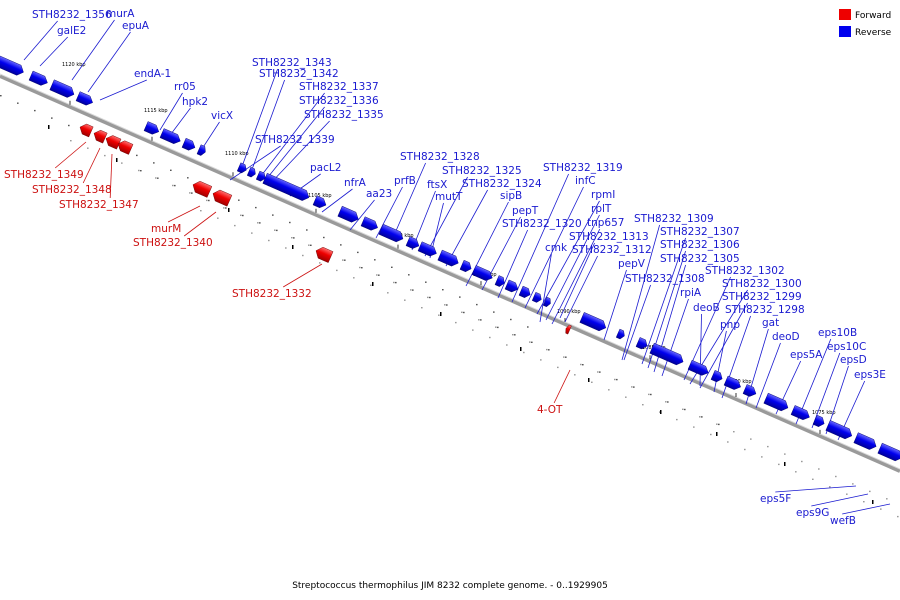  Describe the element at coordinates (556, 248) in the screenshot. I see `gene-label-cmk: cmk` at that location.